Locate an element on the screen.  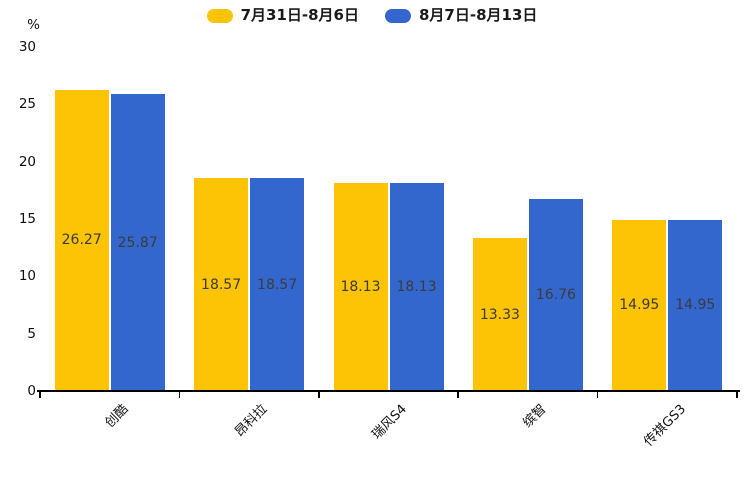
bar-value-label: 26.27 is located at coordinates (81, 240).